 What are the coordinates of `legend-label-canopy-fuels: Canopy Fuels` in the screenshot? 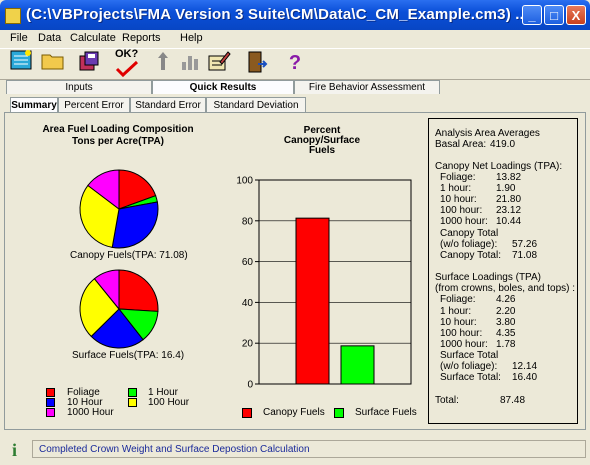 It's located at (294, 412).